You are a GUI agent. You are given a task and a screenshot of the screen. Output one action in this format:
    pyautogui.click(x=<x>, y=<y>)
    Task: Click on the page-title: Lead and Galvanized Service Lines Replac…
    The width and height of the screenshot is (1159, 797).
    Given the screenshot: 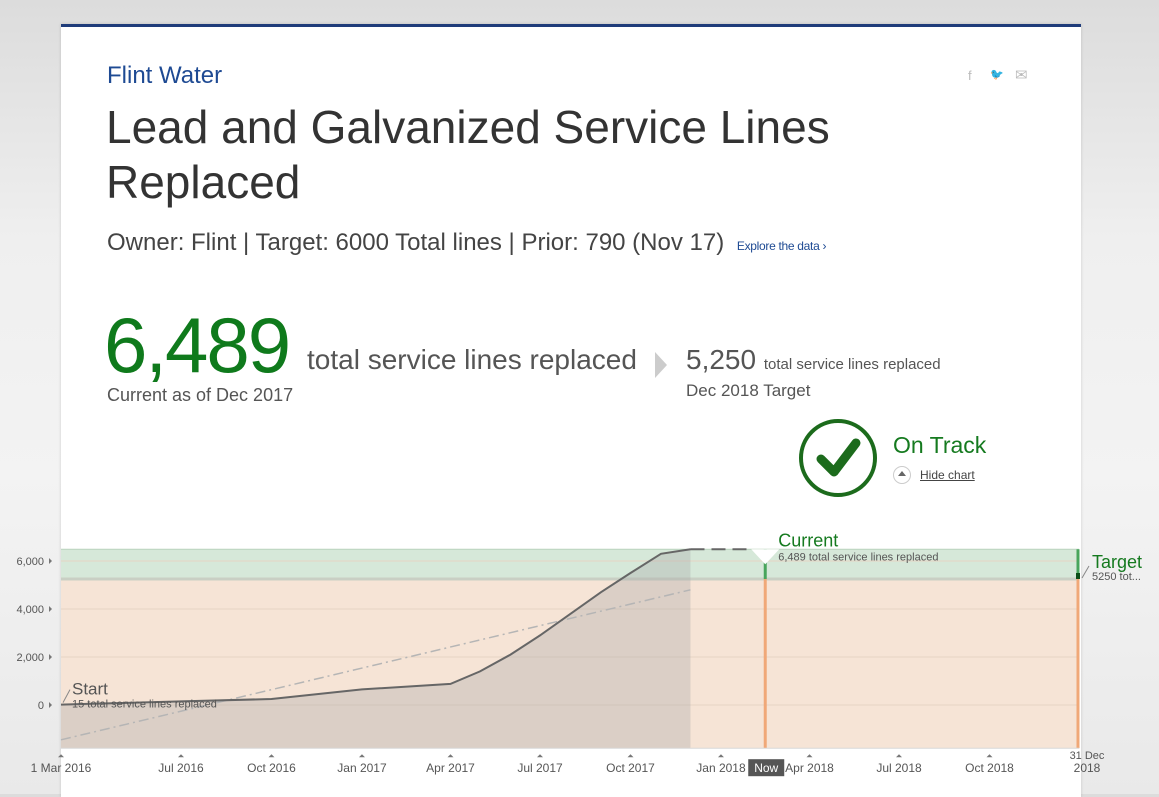 What is the action you would take?
    pyautogui.click(x=468, y=154)
    